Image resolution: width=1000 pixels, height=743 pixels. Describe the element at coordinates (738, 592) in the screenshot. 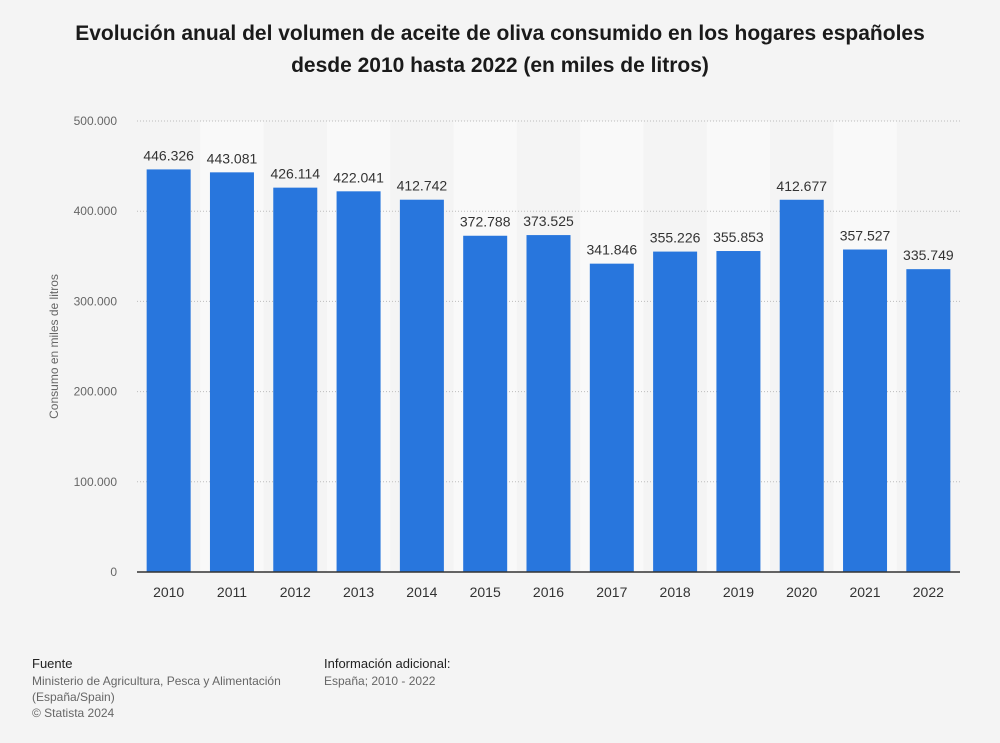

I see `x-tick-label: 2019` at that location.